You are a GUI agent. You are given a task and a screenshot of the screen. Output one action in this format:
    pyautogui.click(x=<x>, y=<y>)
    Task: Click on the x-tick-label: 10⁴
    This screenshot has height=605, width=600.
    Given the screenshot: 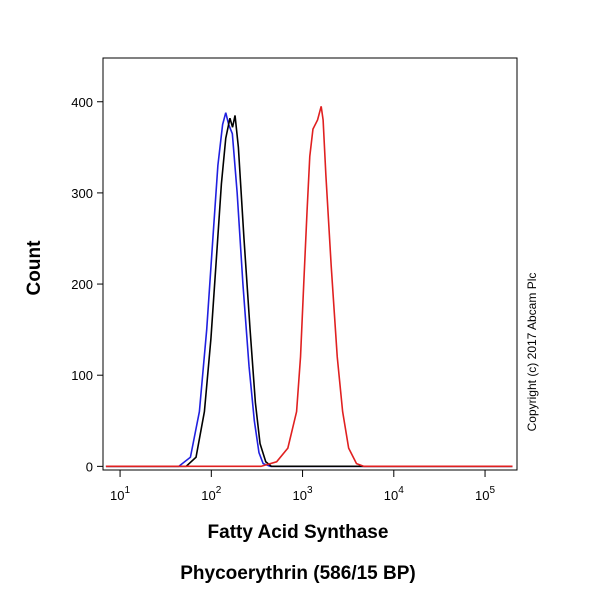 What is the action you would take?
    pyautogui.click(x=394, y=494)
    